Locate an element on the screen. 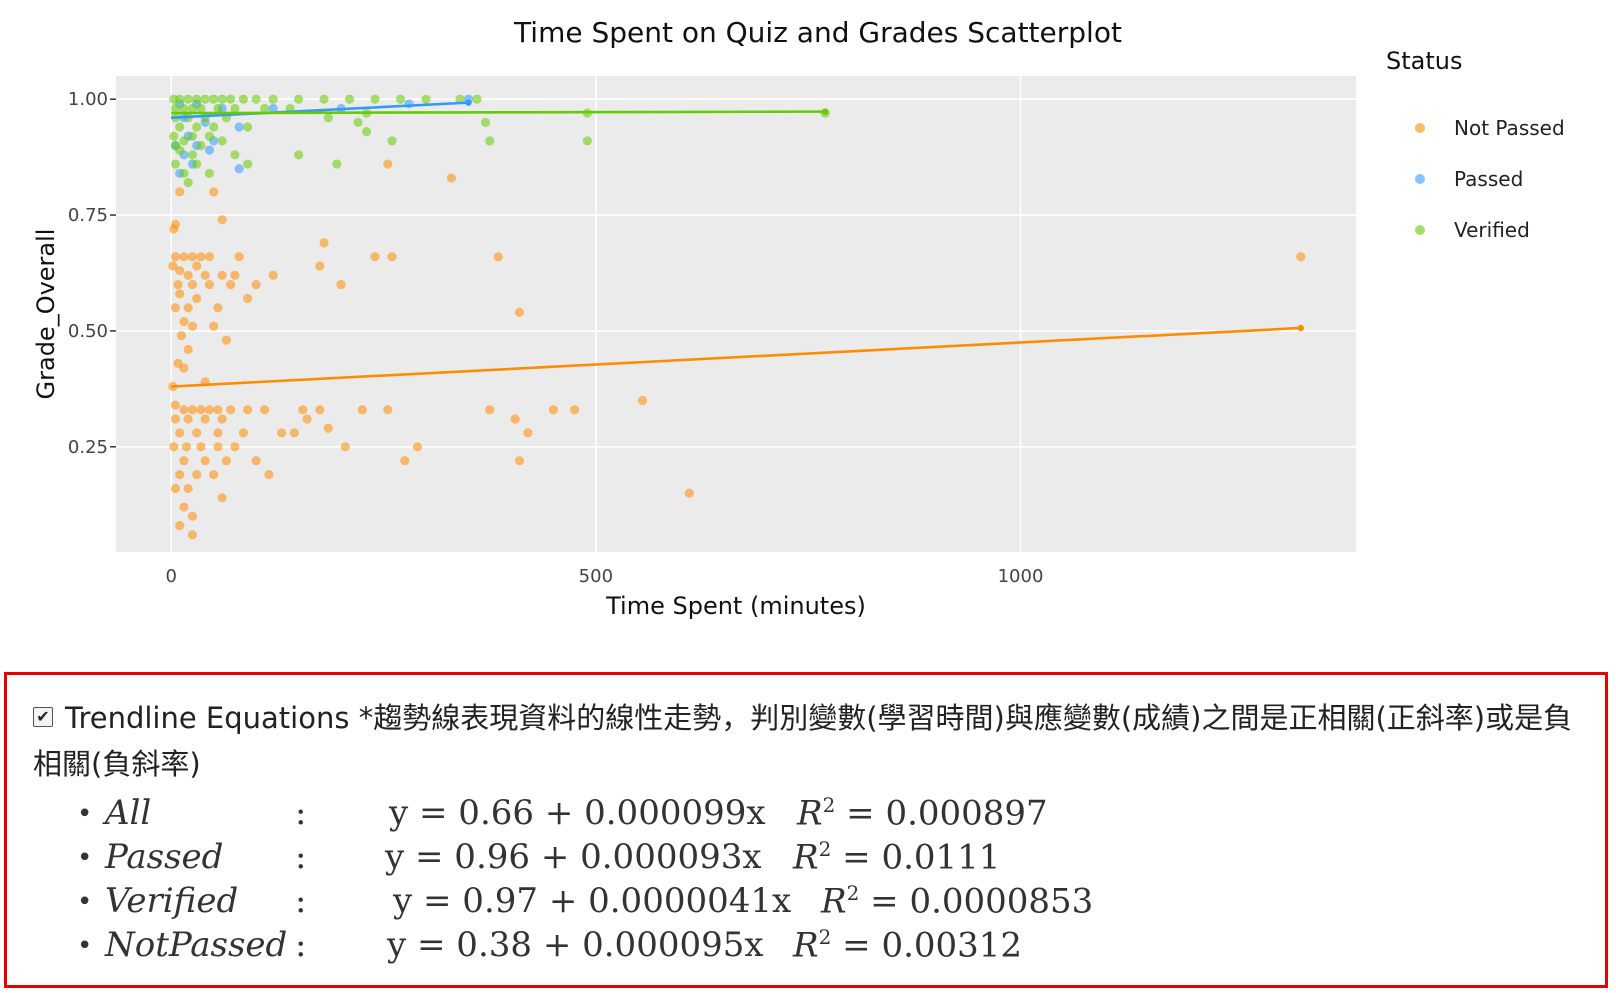 This screenshot has width=1616, height=993. legend-marker is located at coordinates (1420, 128).